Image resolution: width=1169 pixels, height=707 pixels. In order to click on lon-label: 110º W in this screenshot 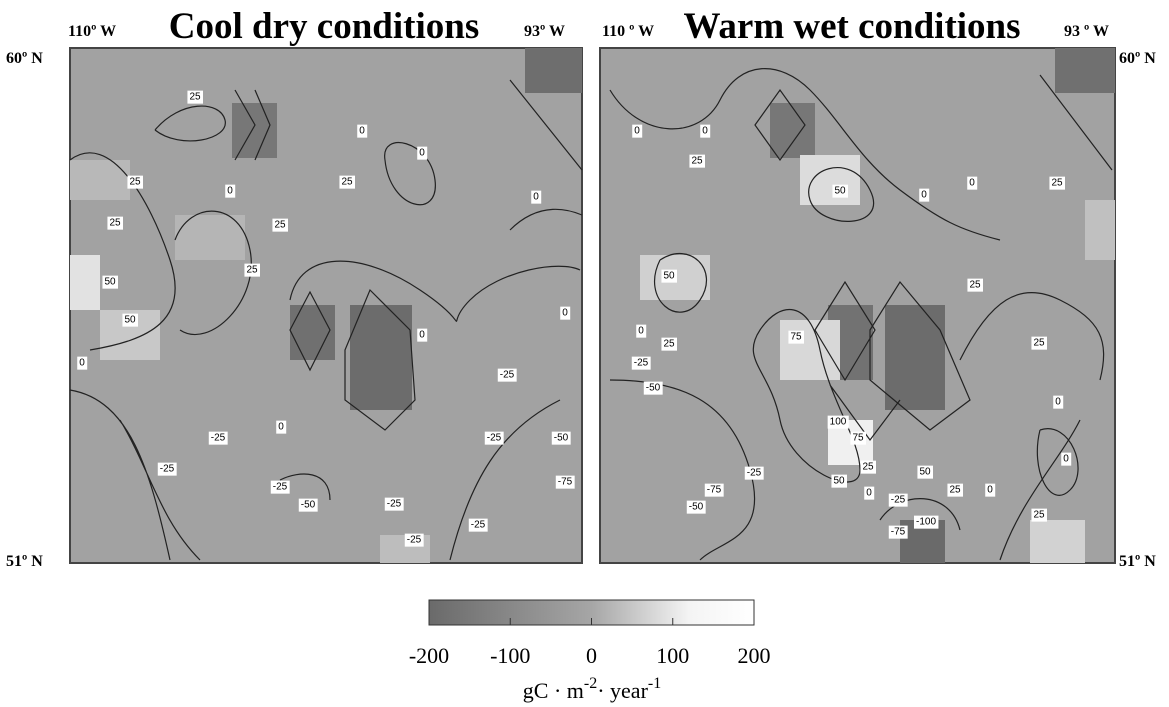, I will do `click(92, 31)`.